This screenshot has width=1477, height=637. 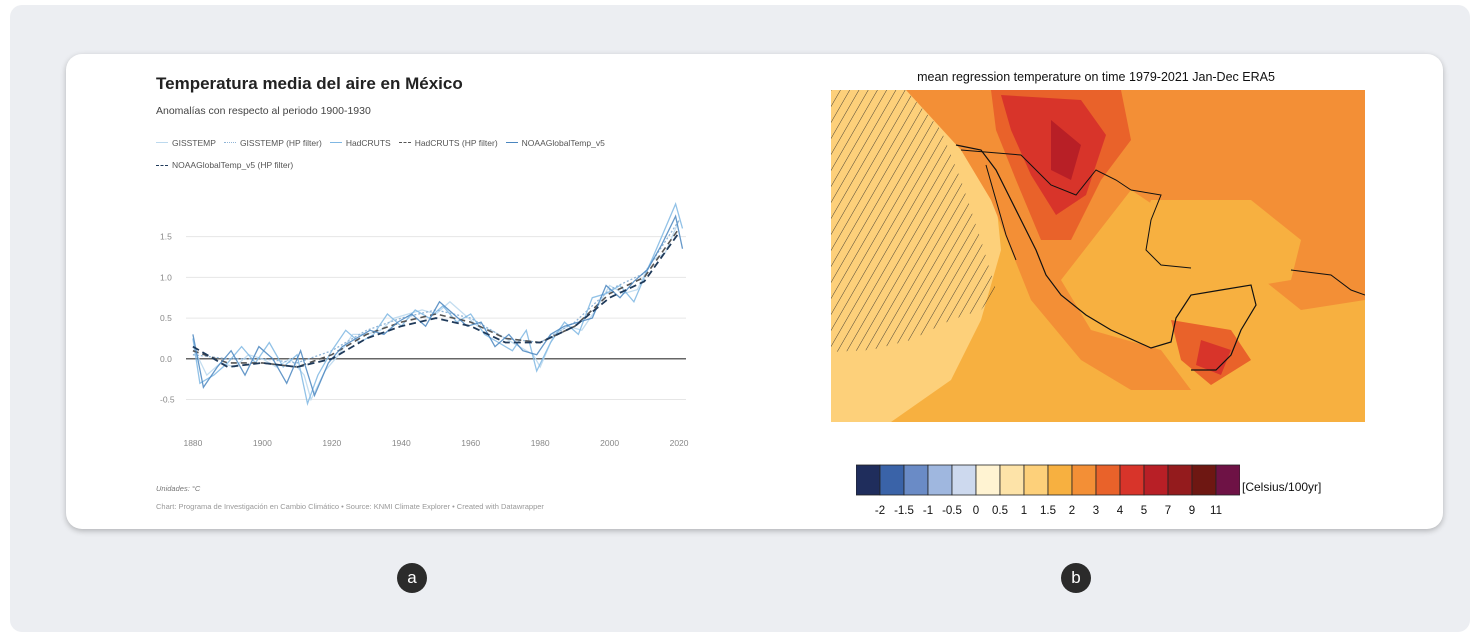 I want to click on colorbar-tick-label: 9, so click(x=1192, y=511).